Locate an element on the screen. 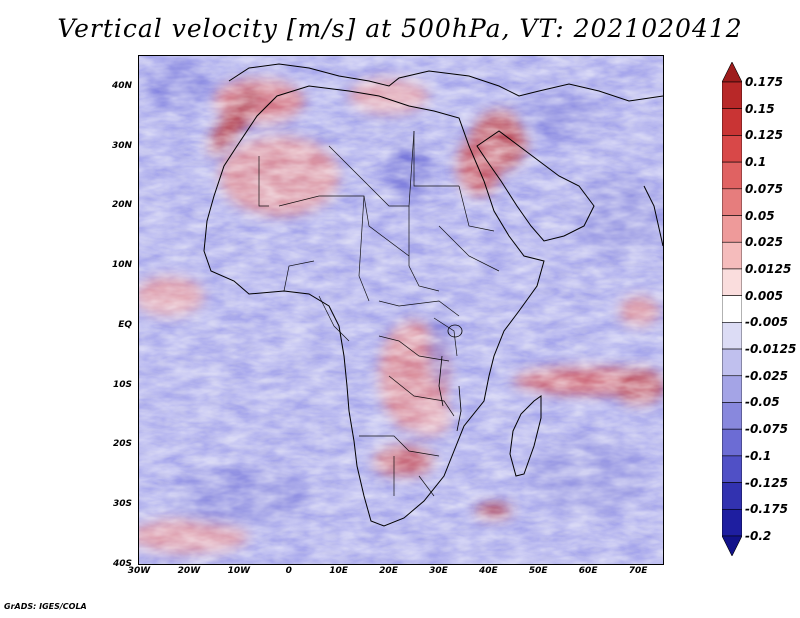 This screenshot has height=618, width=800. colorbar-level-label: 0.005 is located at coordinates (764, 295).